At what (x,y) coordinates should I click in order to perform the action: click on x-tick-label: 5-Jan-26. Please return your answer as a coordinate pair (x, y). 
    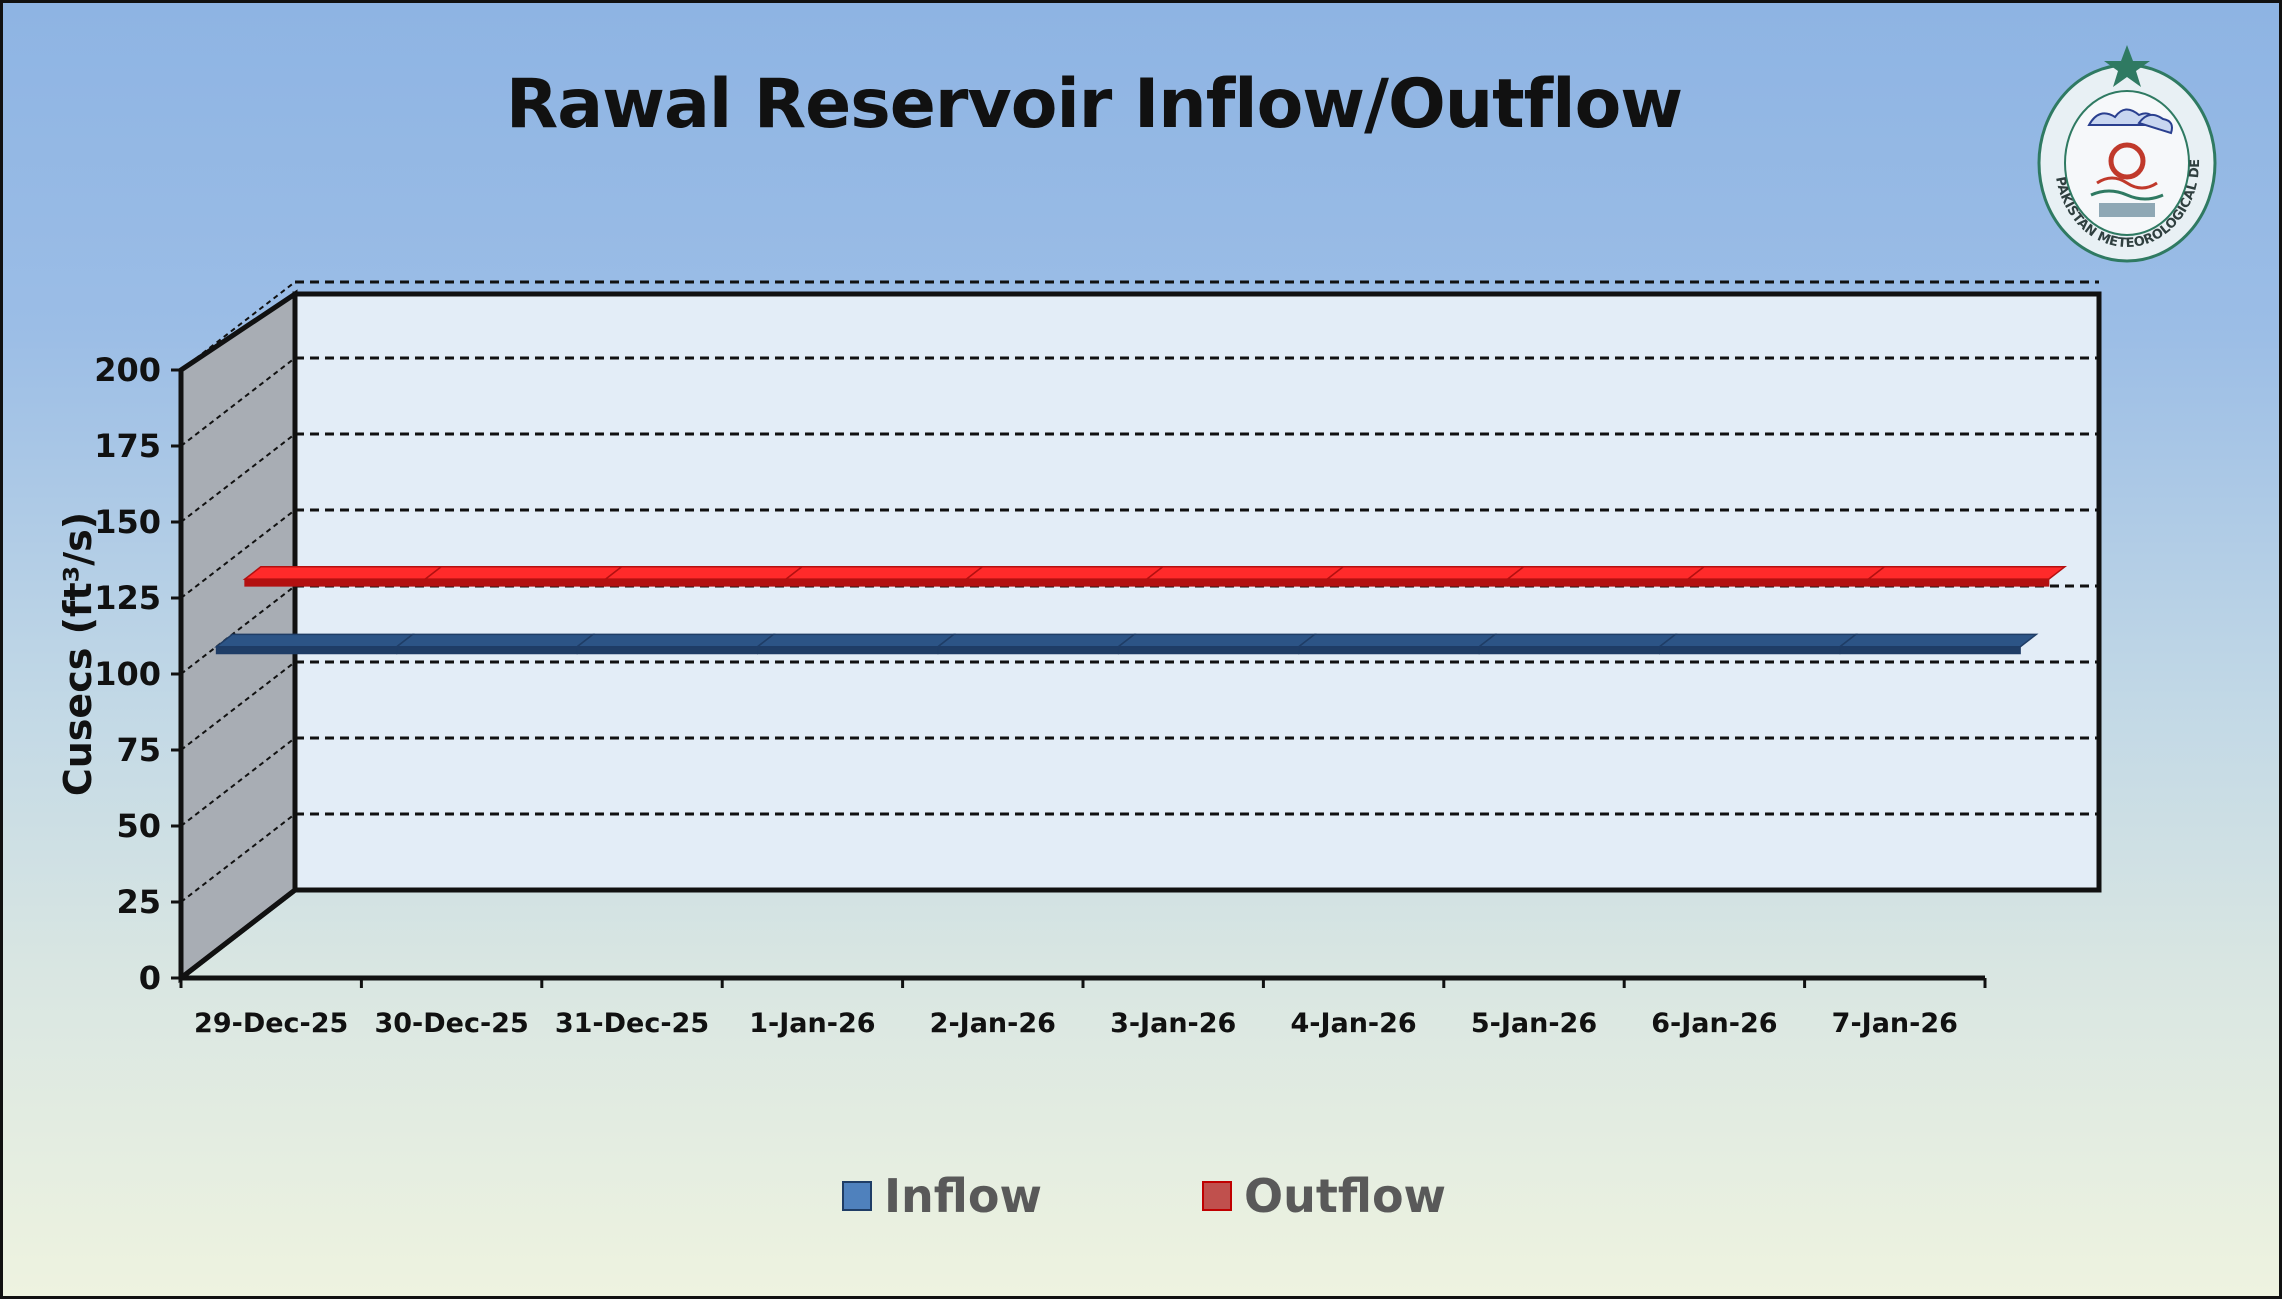
    Looking at the image, I should click on (1534, 1023).